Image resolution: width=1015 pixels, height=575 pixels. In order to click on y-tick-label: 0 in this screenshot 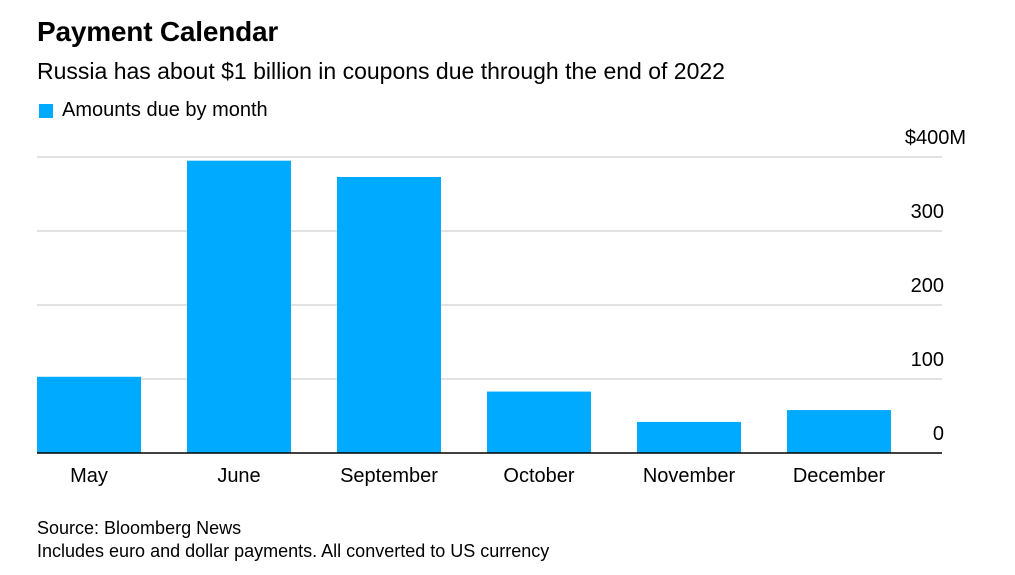, I will do `click(938, 434)`.